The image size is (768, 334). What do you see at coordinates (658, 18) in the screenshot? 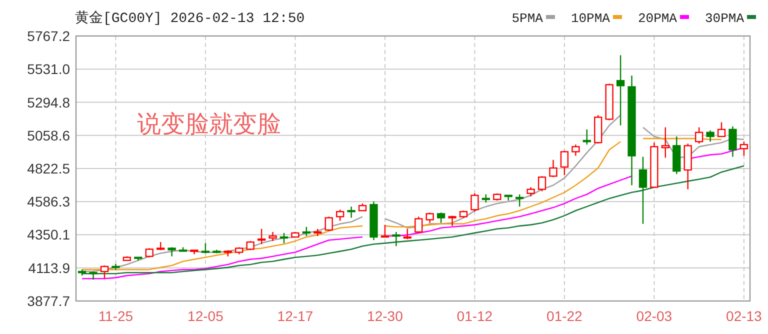
I see `legend-label: 20PMA` at bounding box center [658, 18].